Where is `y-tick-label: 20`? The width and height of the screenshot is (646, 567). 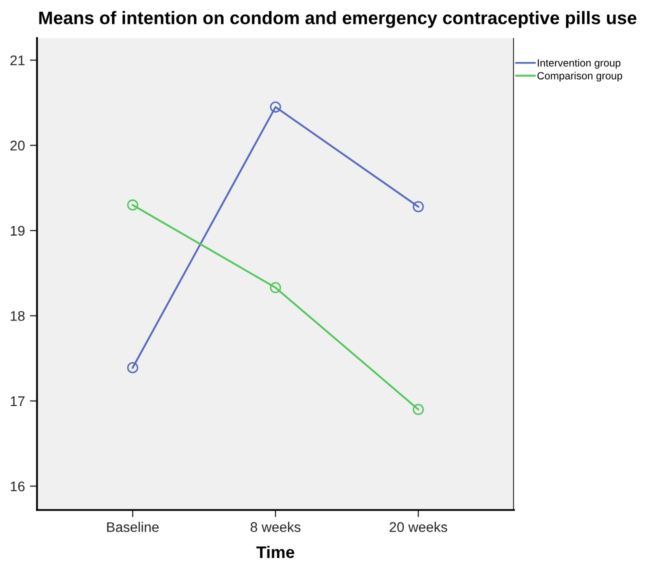
y-tick-label: 20 is located at coordinates (17, 145).